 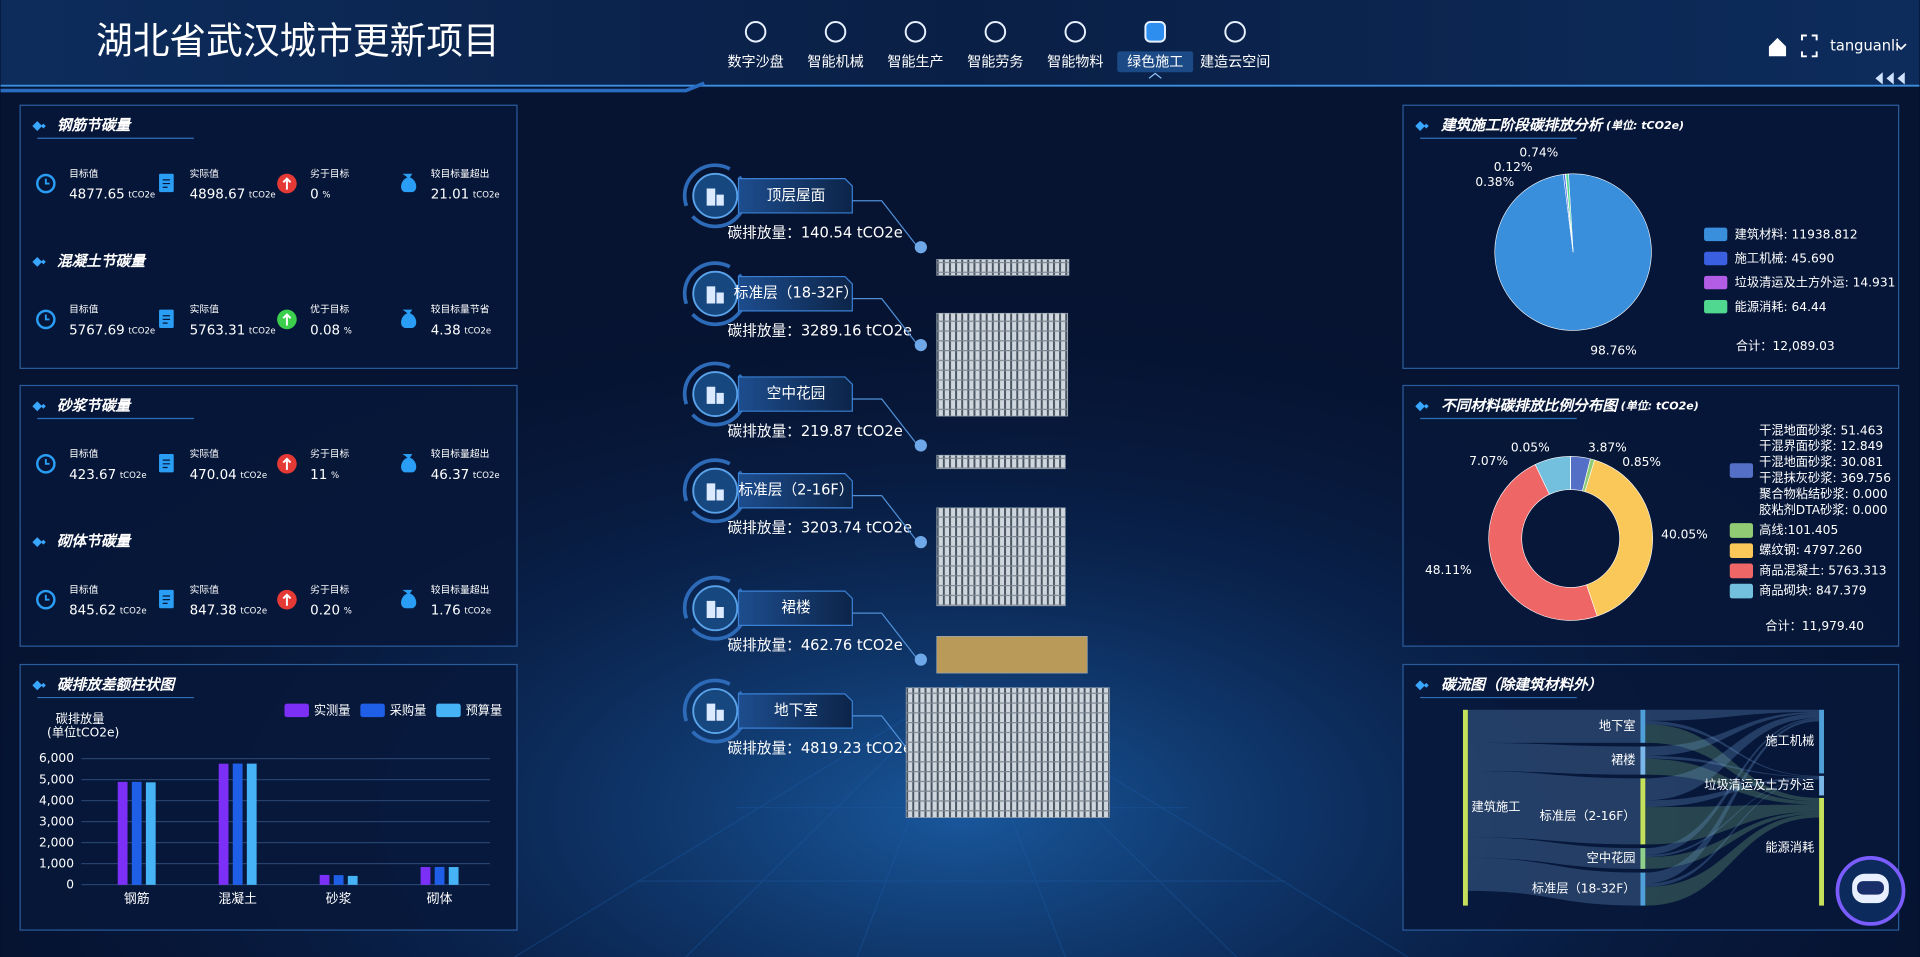 What do you see at coordinates (1562, 125) in the screenshot?
I see `chart-title: 建筑施工阶段碳排放分析 (单位: tCO2e)` at bounding box center [1562, 125].